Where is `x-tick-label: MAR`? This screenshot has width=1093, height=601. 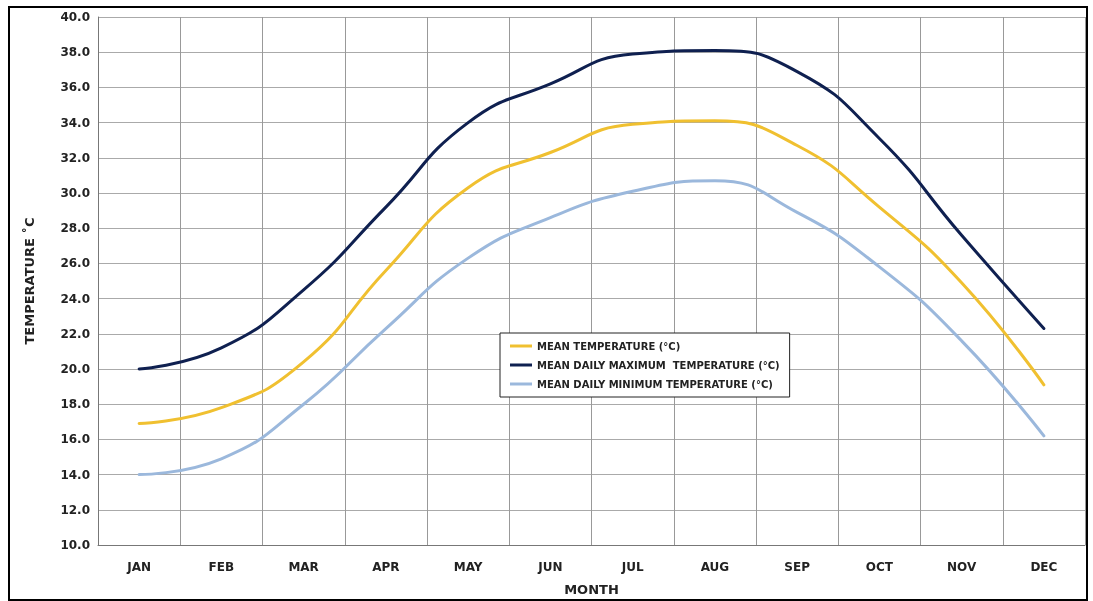
x-tick-label: MAR is located at coordinates (303, 567).